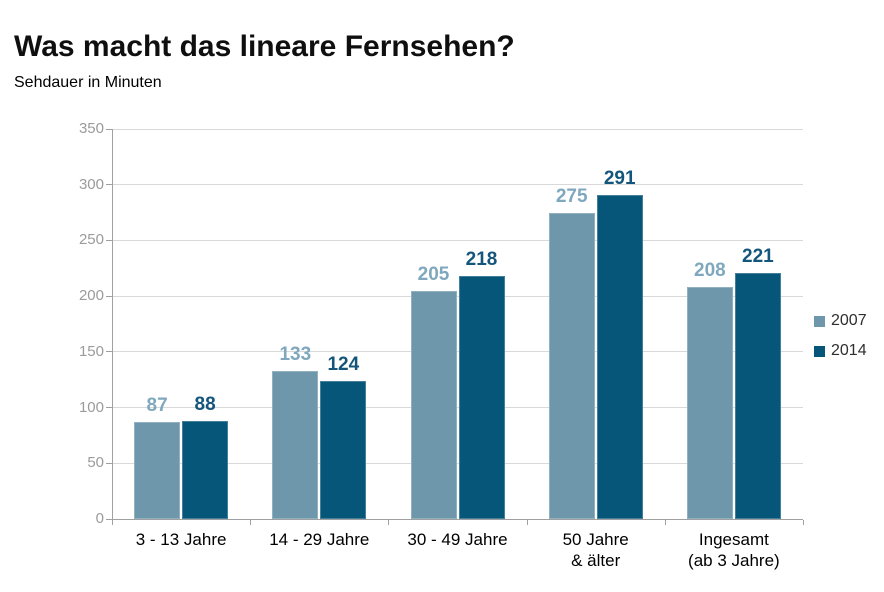  Describe the element at coordinates (710, 271) in the screenshot. I see `value-label-2007: 208` at that location.